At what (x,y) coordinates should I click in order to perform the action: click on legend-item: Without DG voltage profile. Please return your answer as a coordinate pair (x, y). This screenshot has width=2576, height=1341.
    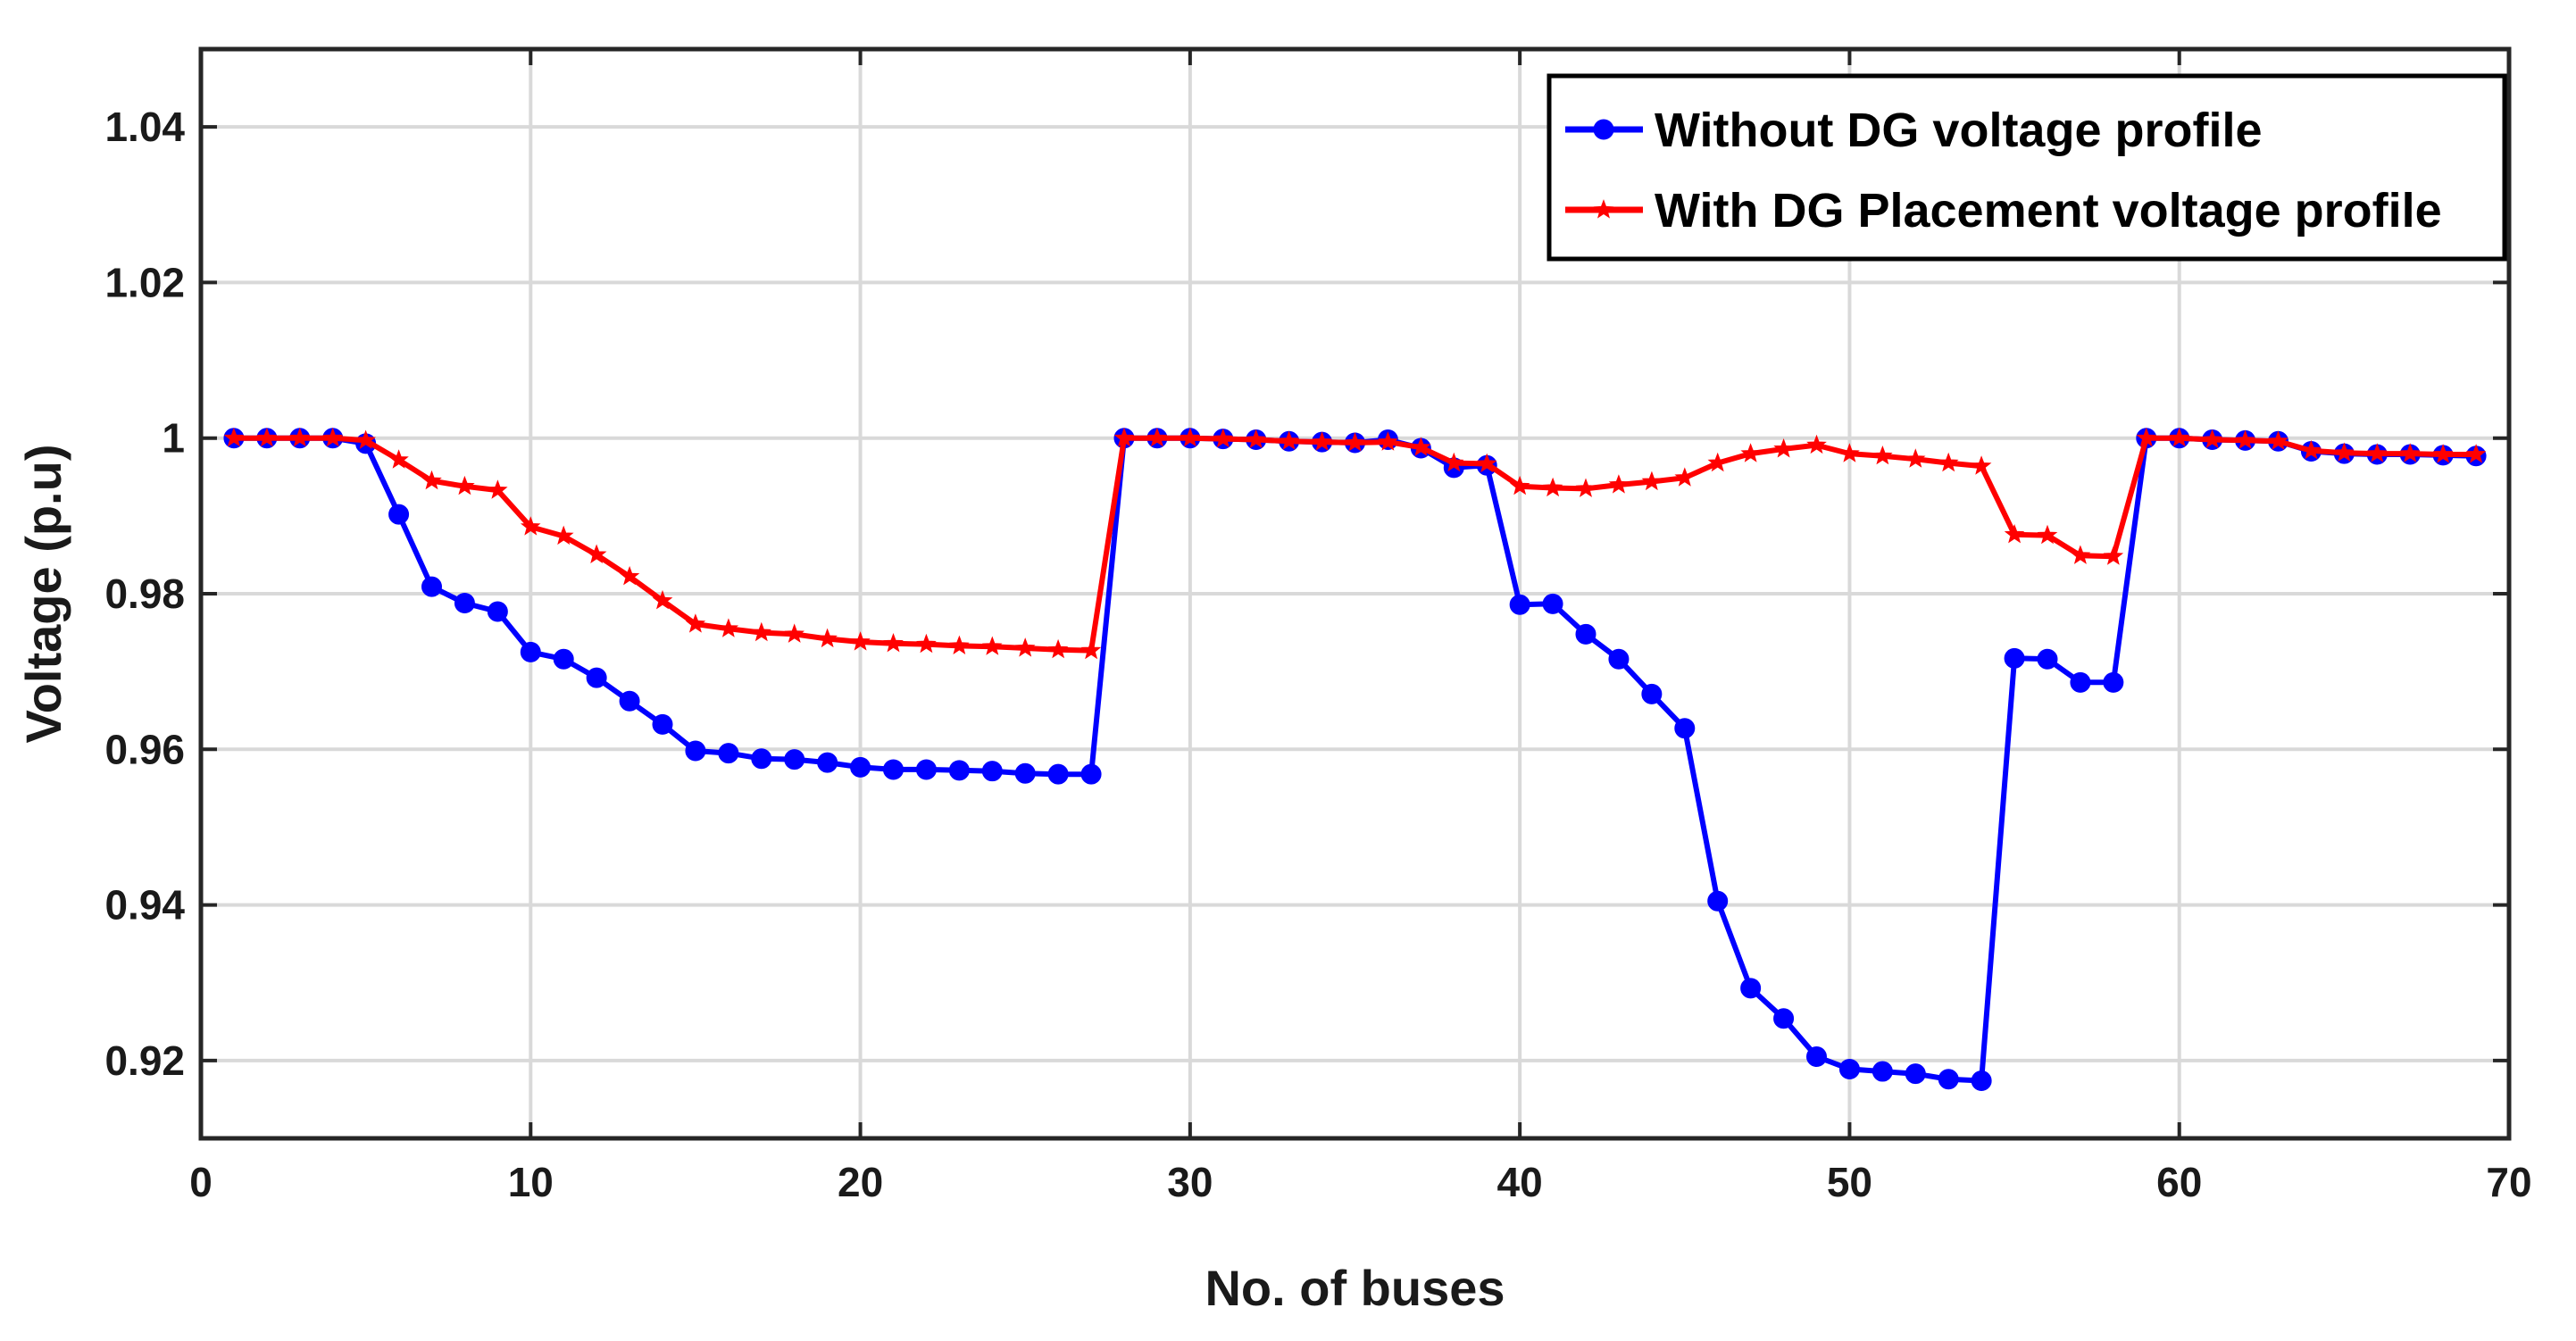
    Looking at the image, I should click on (1913, 130).